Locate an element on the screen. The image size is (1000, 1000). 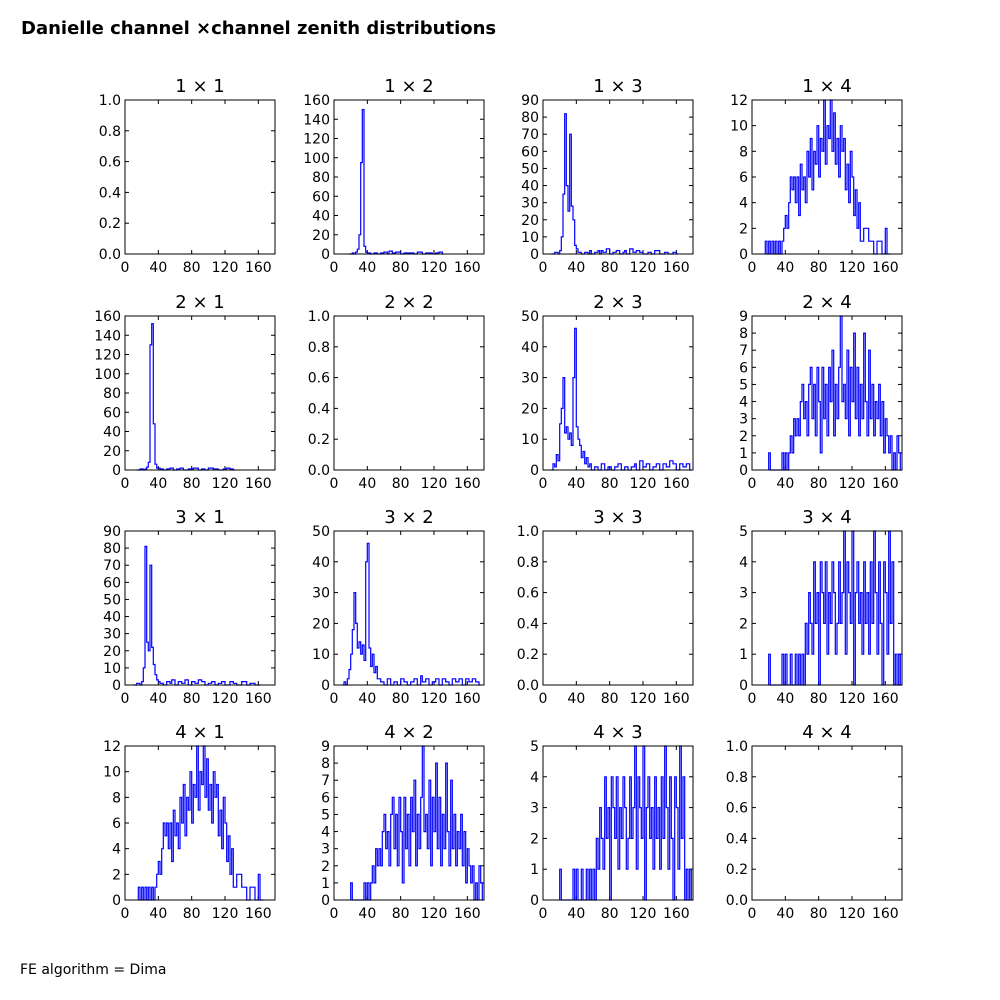
subplot-title: 1 × 3 is located at coordinates (617, 86).